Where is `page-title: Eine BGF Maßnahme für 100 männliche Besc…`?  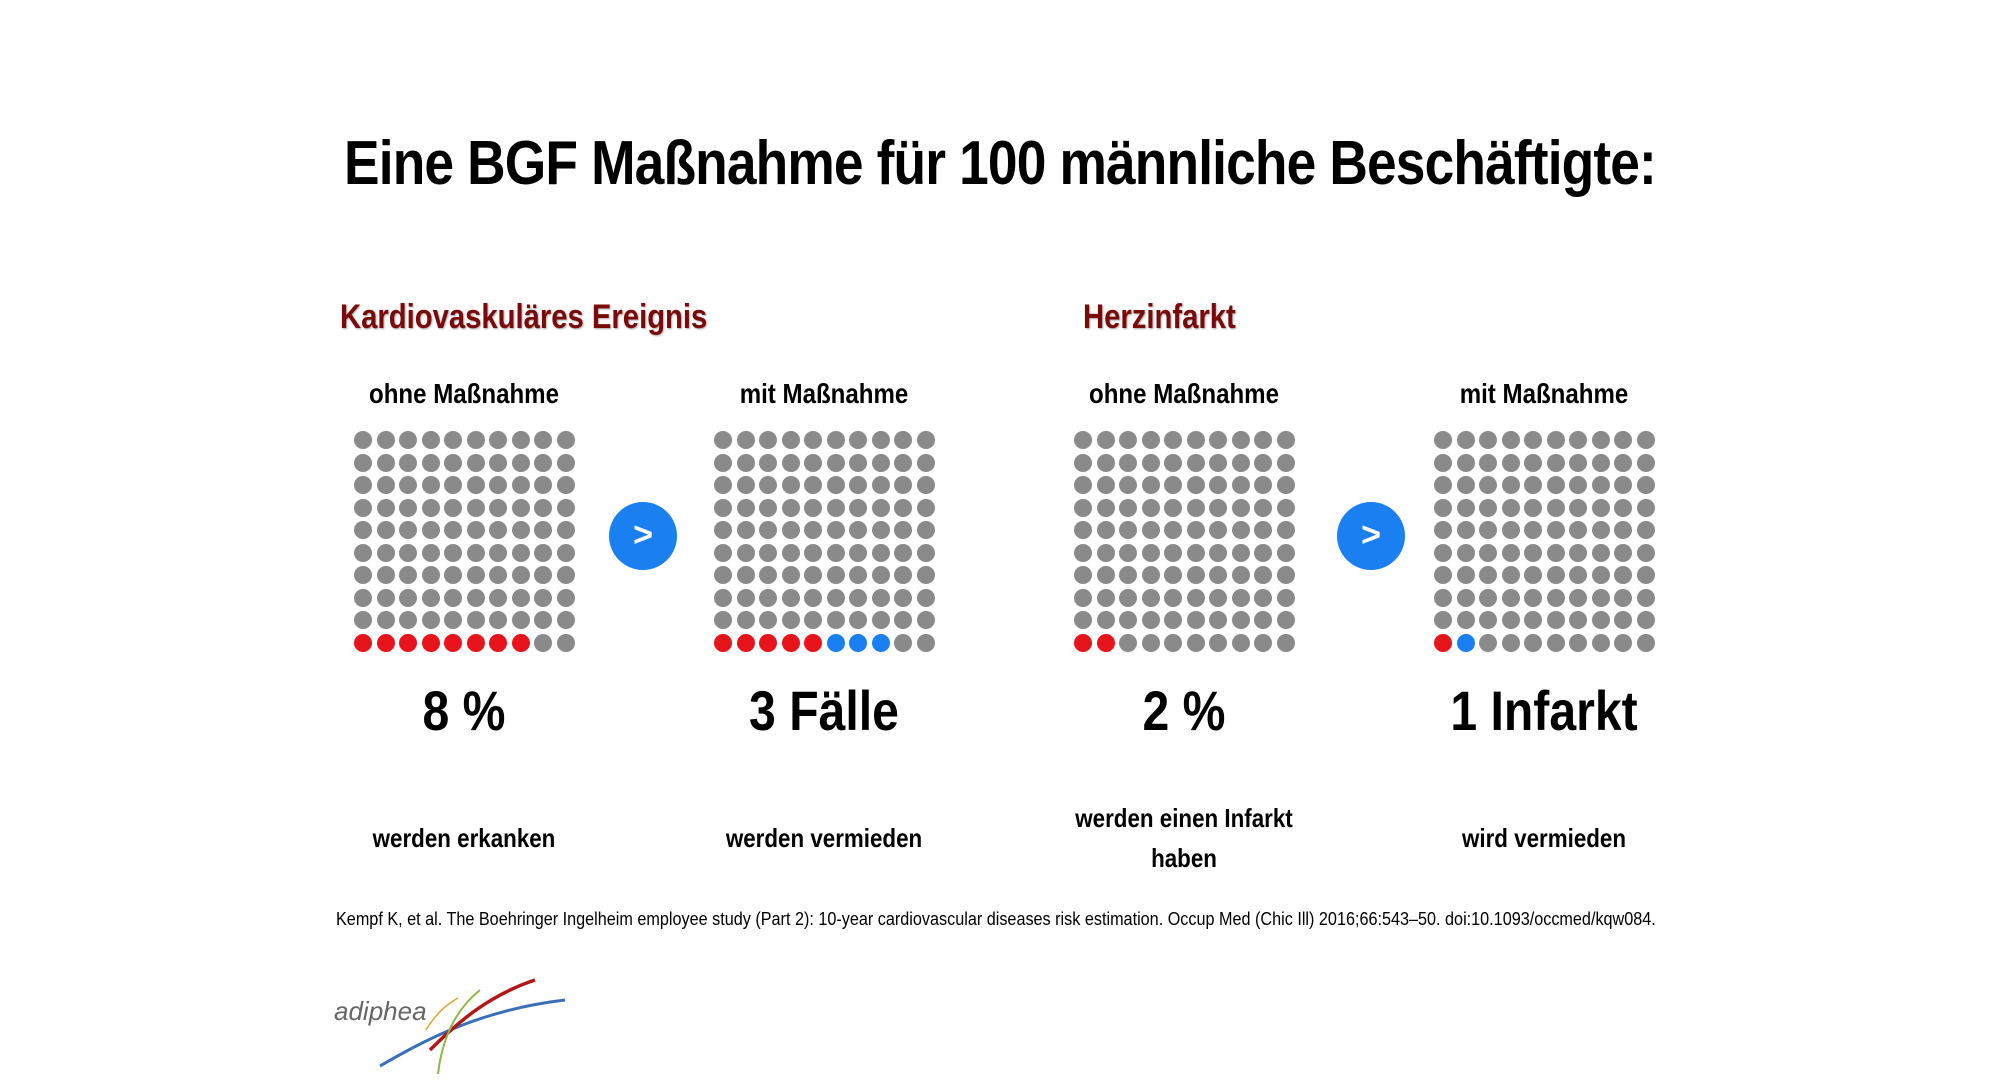
page-title: Eine BGF Maßnahme für 100 männliche Besc… is located at coordinates (1000, 163).